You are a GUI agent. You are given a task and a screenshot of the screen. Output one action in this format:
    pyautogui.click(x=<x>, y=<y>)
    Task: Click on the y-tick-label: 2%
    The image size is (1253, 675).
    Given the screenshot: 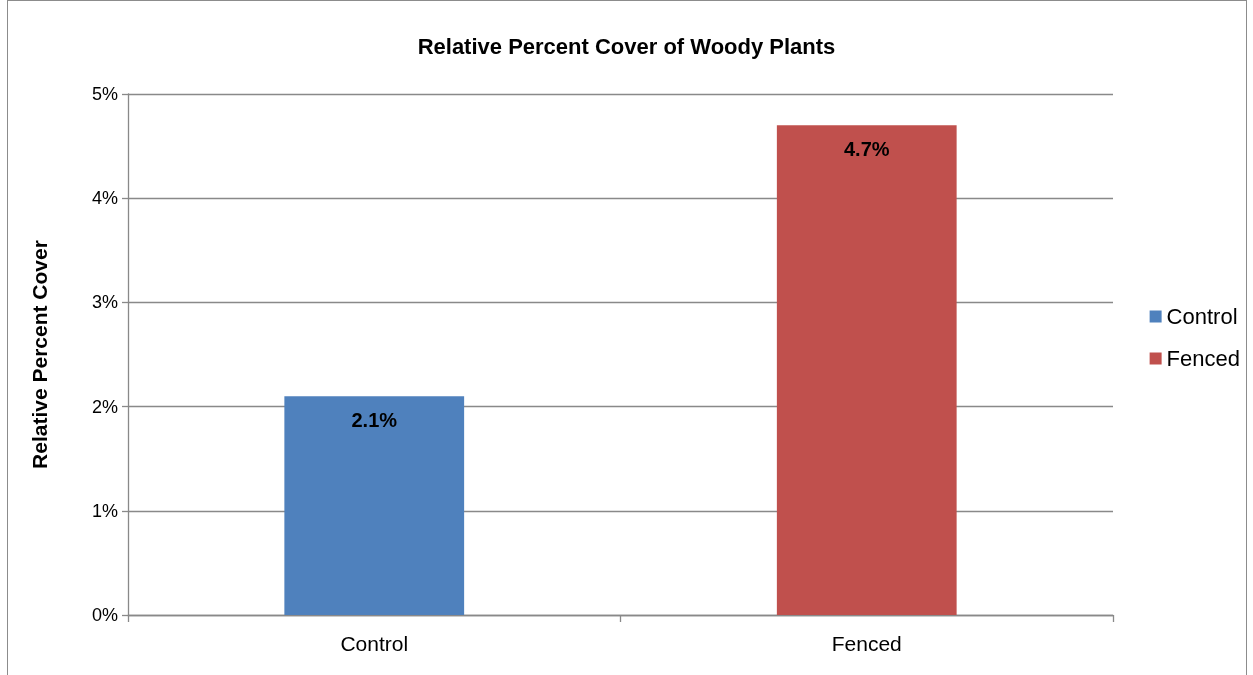 What is the action you would take?
    pyautogui.click(x=104, y=406)
    